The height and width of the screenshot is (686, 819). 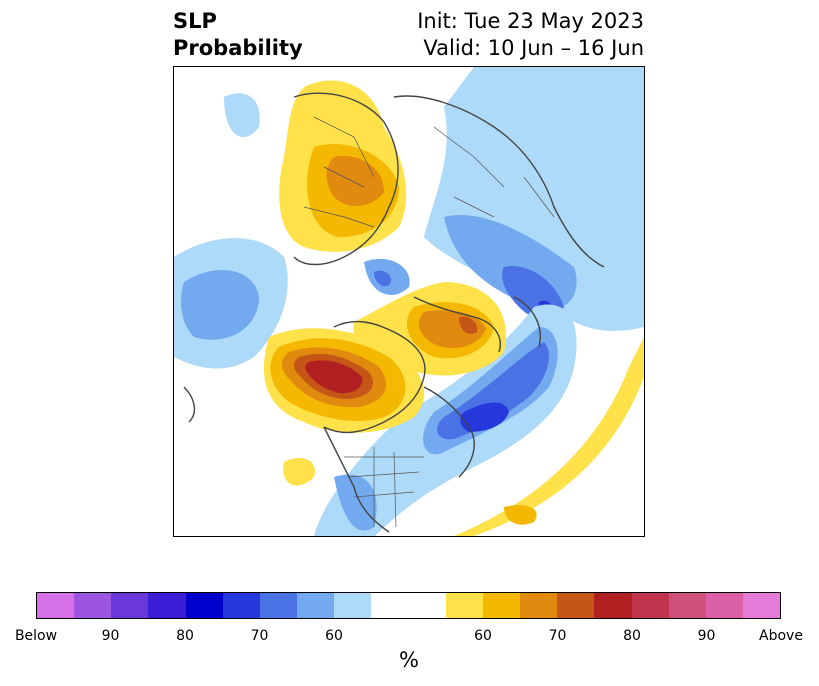 I want to click on init-date: Init: Tue 23 May 2023, so click(x=530, y=21).